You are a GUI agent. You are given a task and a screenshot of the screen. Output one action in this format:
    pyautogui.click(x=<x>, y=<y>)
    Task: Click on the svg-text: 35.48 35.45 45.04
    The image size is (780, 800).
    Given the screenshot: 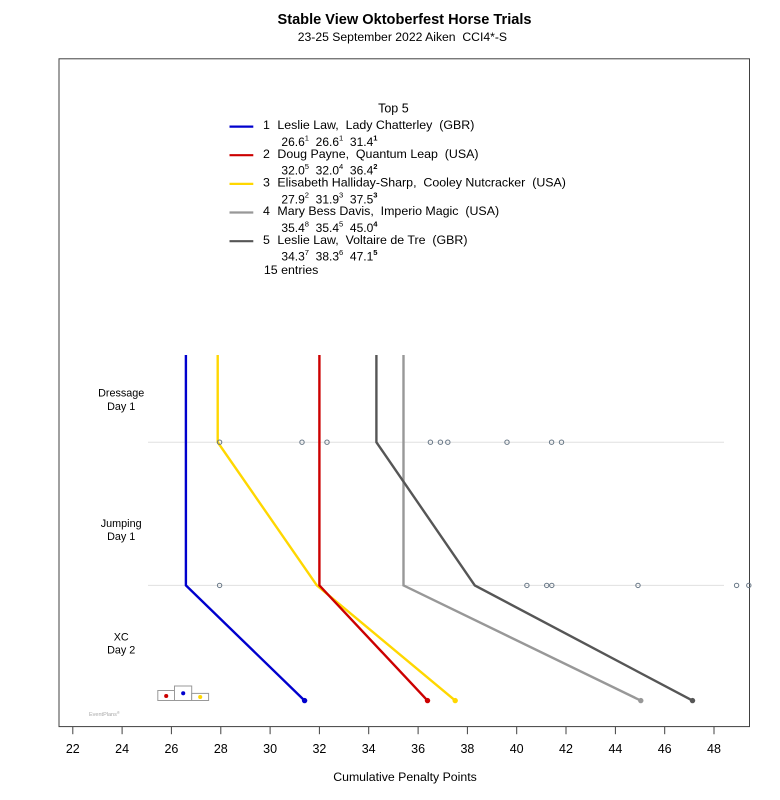 What is the action you would take?
    pyautogui.click(x=329, y=227)
    